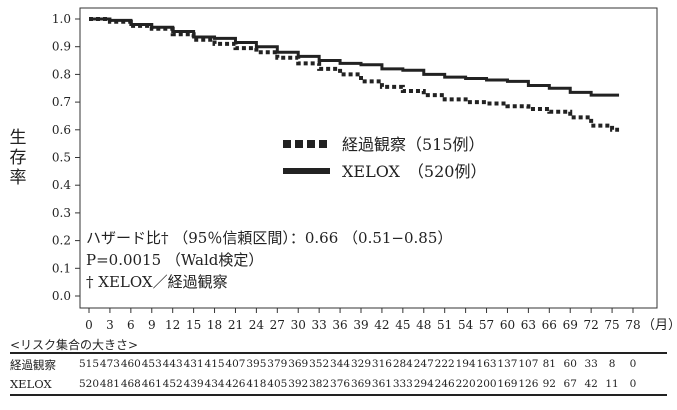 The image size is (677, 410). I want to click on risk-cell: 461, so click(151, 384).